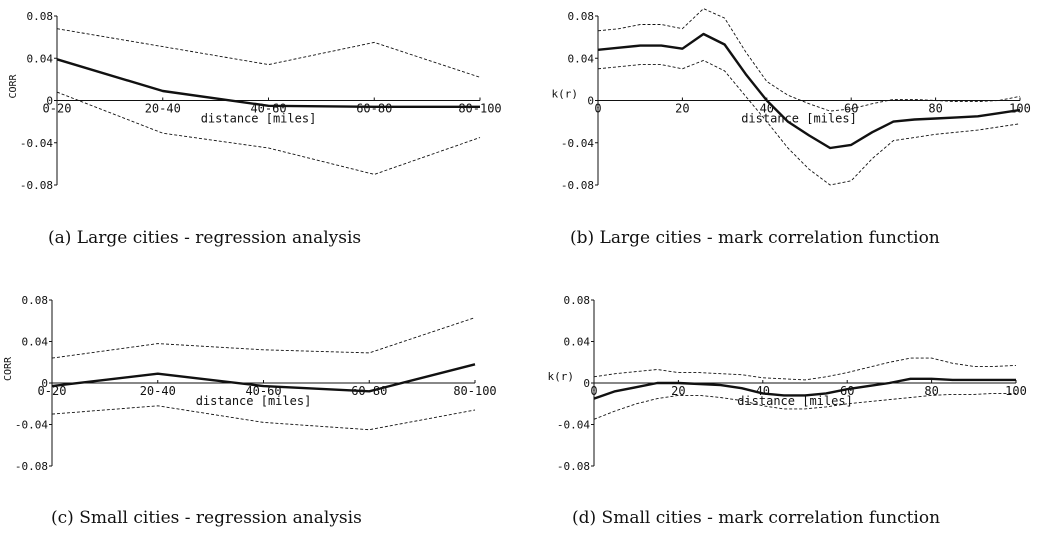  I want to click on caption-a: (a) Large cities - regression analysis, so click(205, 238).